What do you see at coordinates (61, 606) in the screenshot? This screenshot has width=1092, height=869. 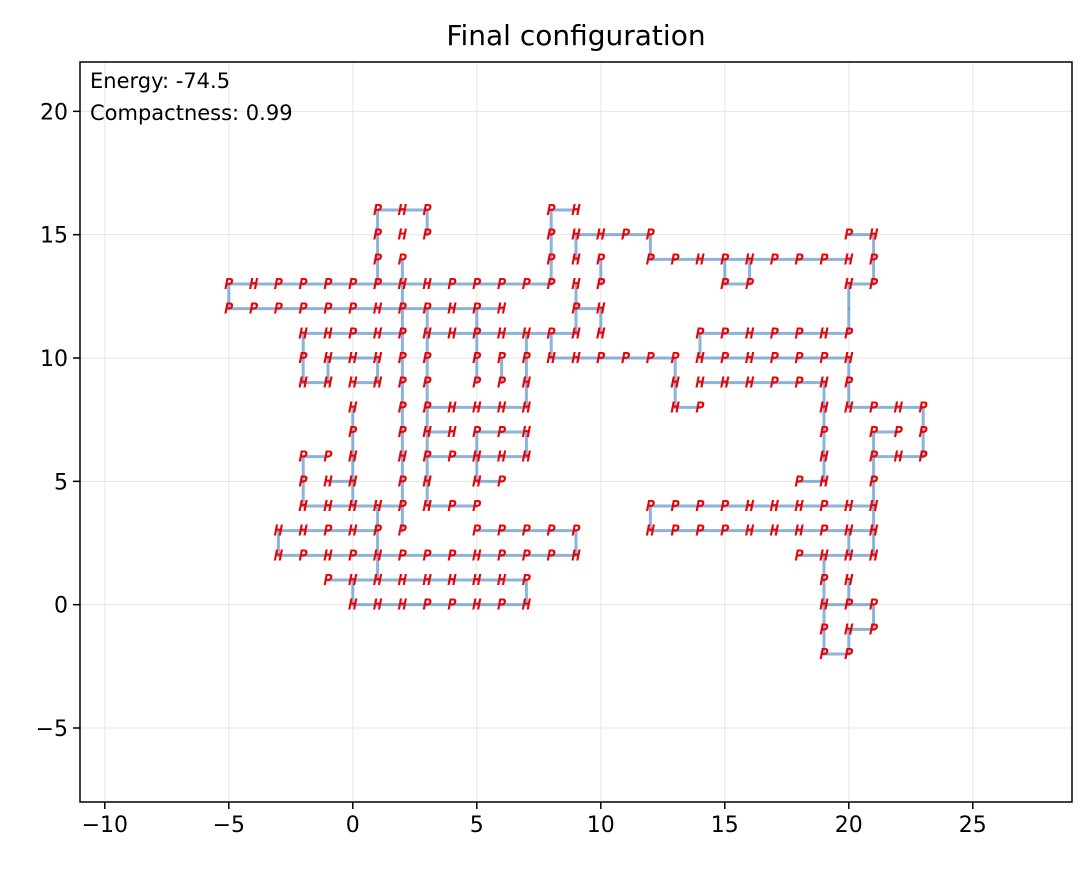 I see `y-tick-label: 0` at bounding box center [61, 606].